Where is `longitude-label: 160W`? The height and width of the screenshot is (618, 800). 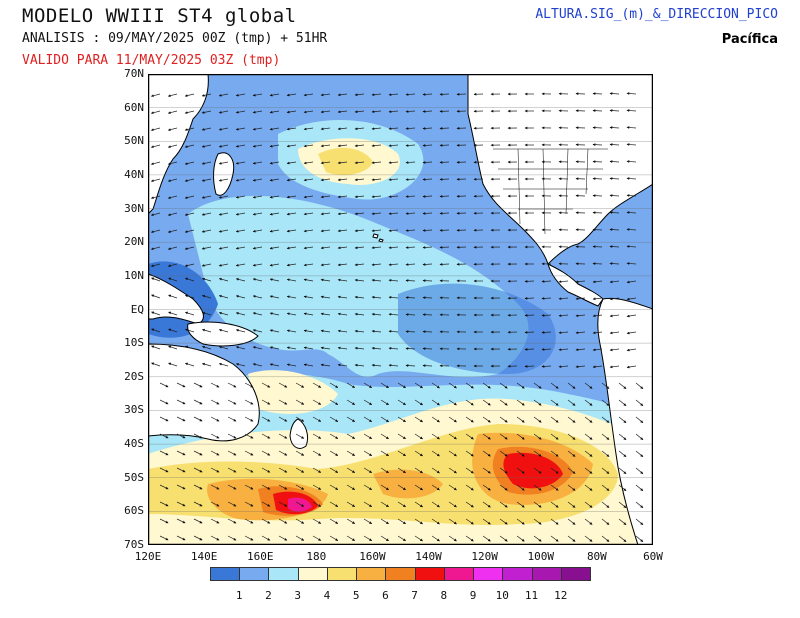 longitude-label: 160W is located at coordinates (372, 556).